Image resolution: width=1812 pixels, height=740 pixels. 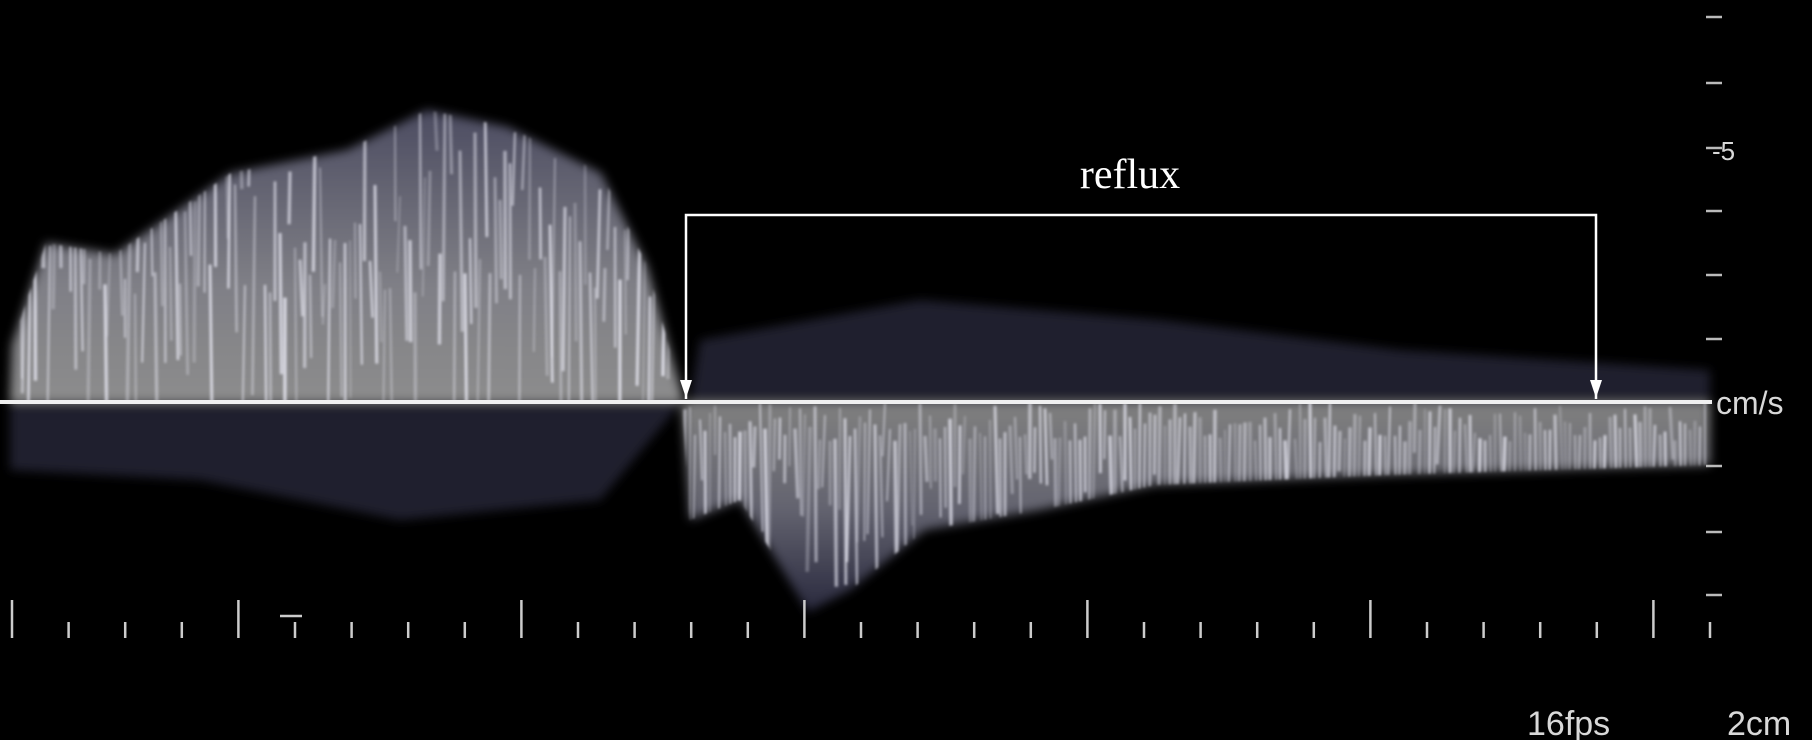 I want to click on reflux-bracket, so click(x=1141, y=306).